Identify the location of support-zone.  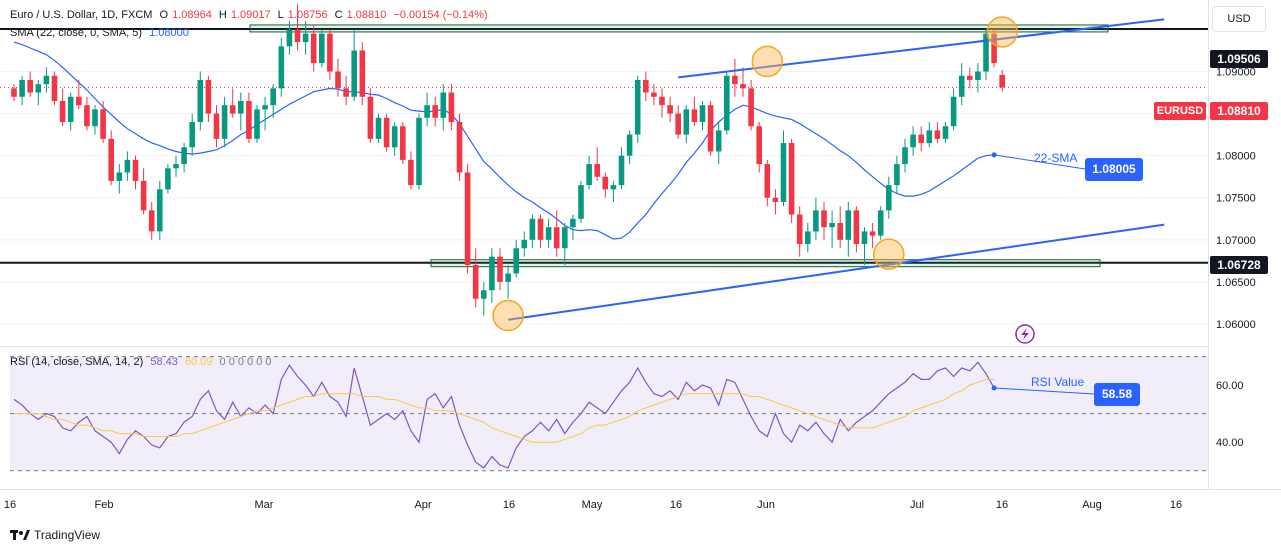
(765, 263).